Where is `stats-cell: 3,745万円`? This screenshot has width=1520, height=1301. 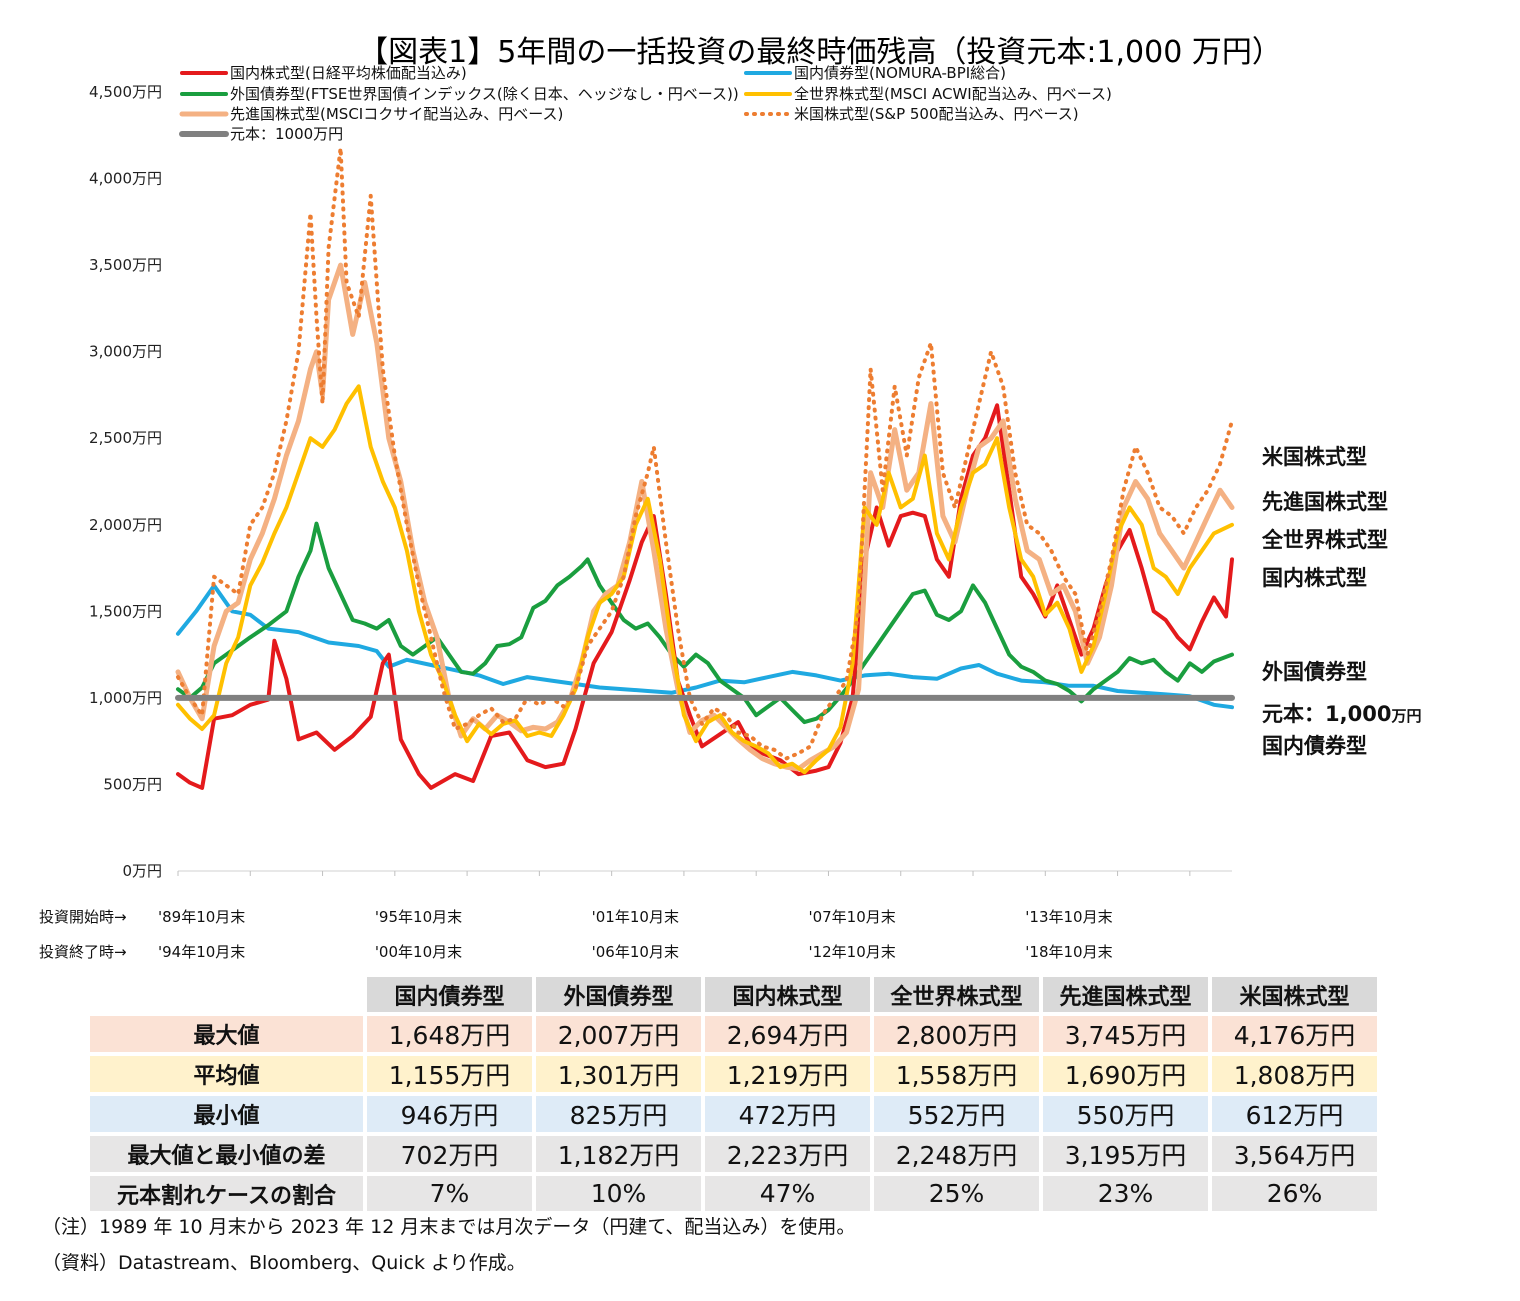
stats-cell: 3,745万円 is located at coordinates (1125, 1034).